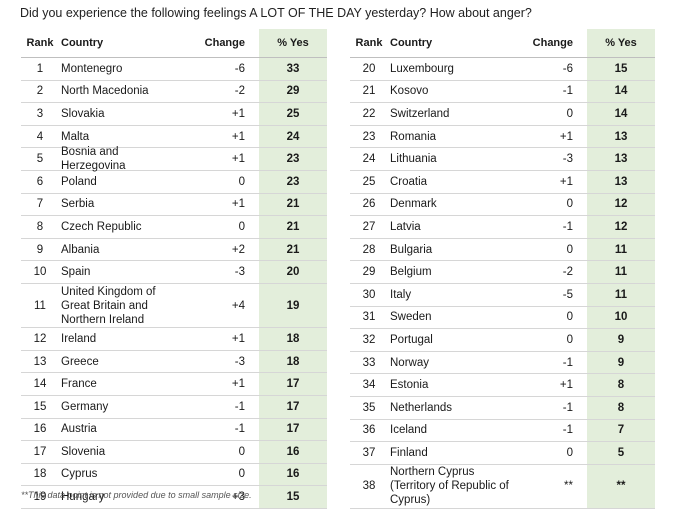 The height and width of the screenshot is (510, 680). What do you see at coordinates (293, 136) in the screenshot?
I see `cell-yes: 24` at bounding box center [293, 136].